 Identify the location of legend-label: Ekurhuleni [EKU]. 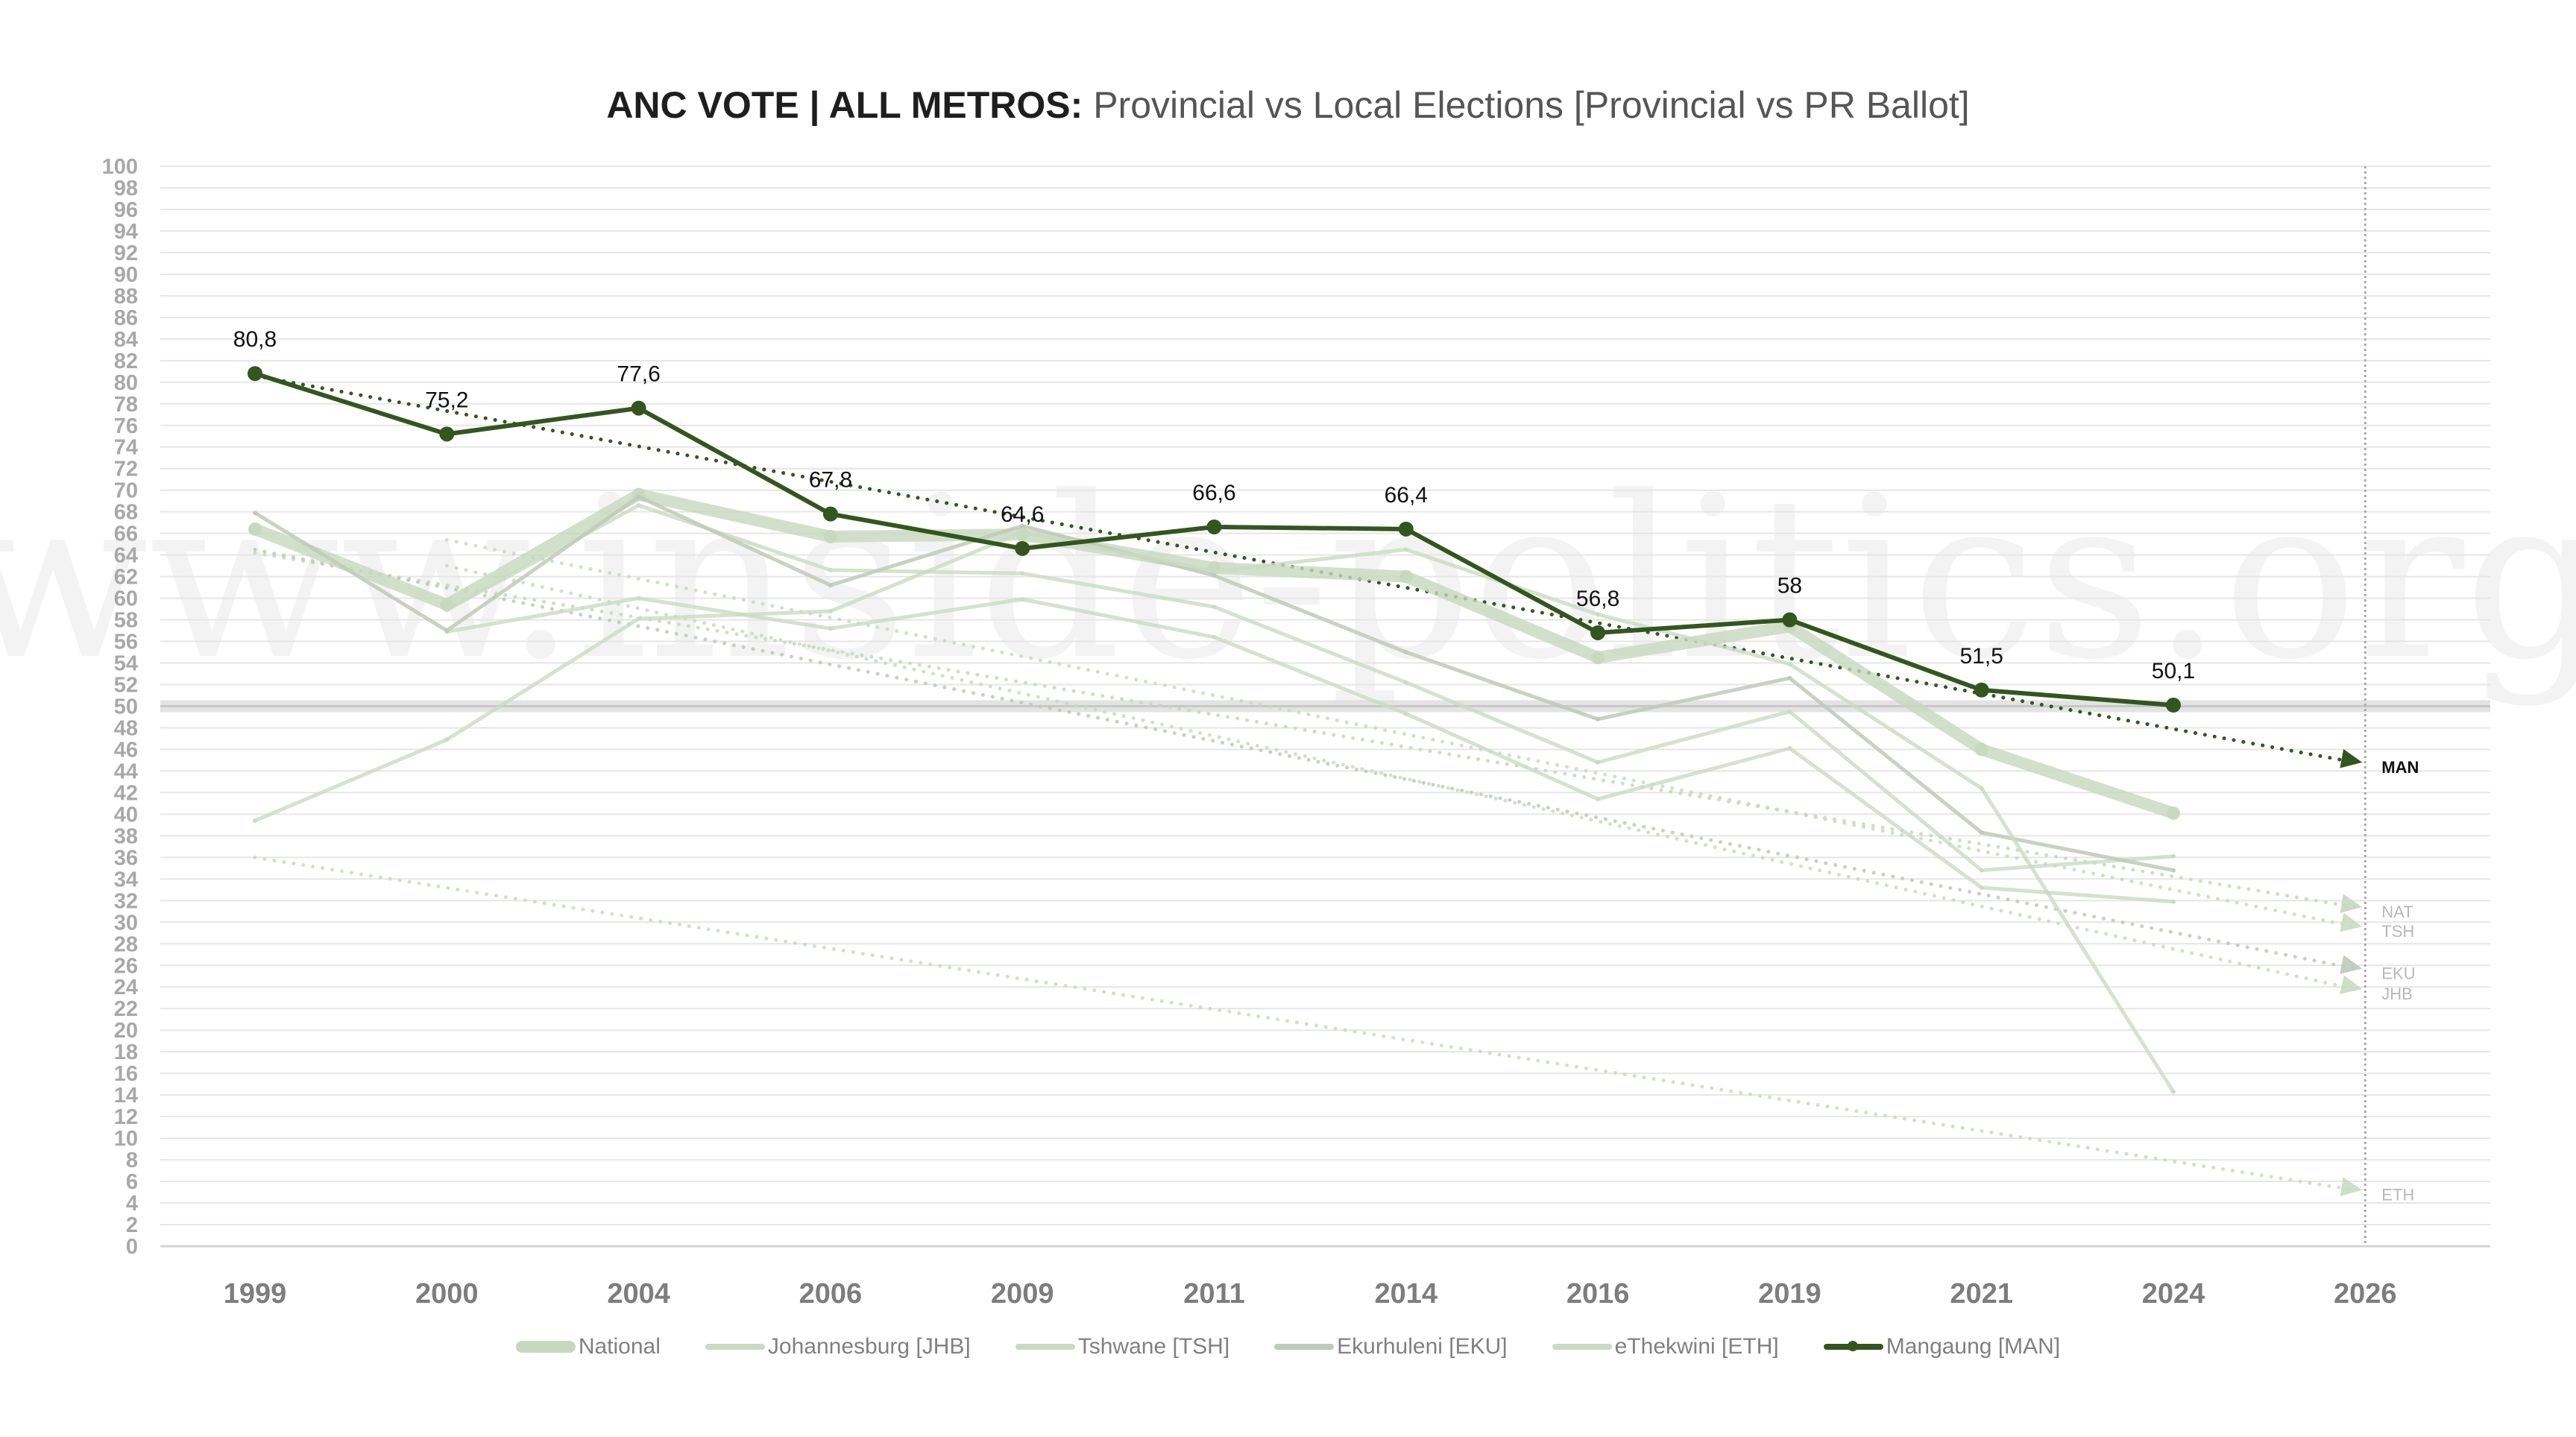
(1422, 1346).